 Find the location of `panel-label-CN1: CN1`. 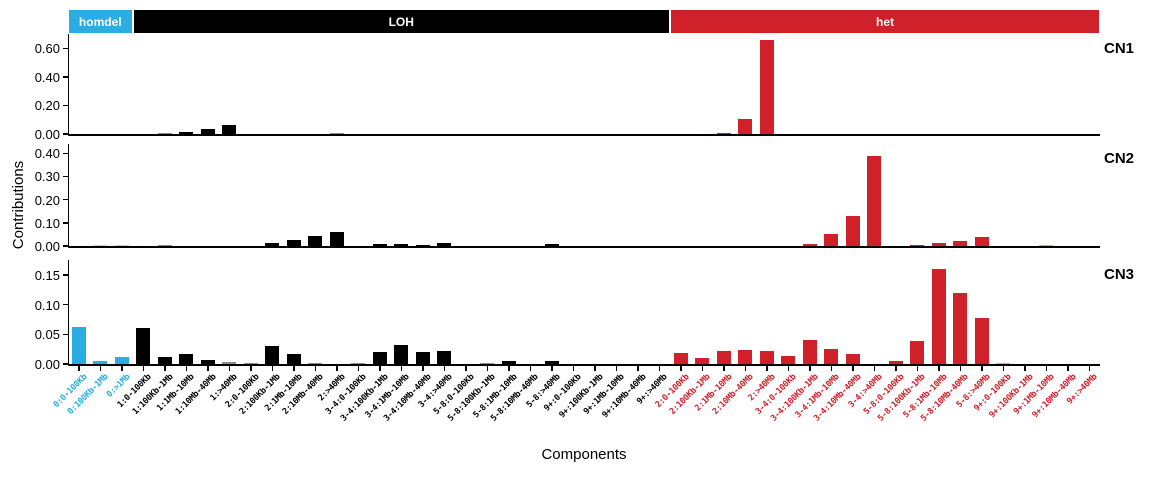

panel-label-CN1: CN1 is located at coordinates (1119, 48).